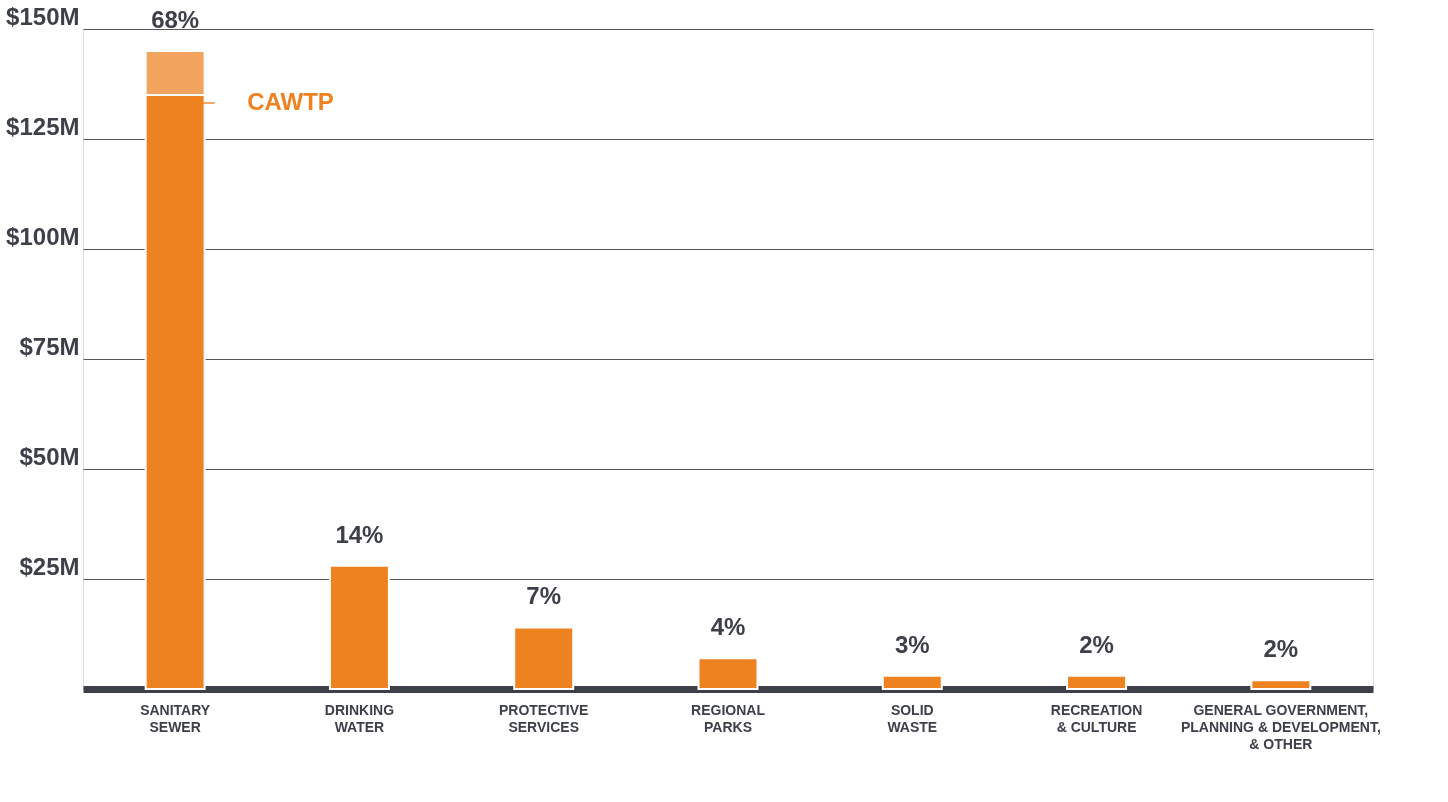 The width and height of the screenshot is (1448, 802). What do you see at coordinates (544, 596) in the screenshot?
I see `annotation: 7%` at bounding box center [544, 596].